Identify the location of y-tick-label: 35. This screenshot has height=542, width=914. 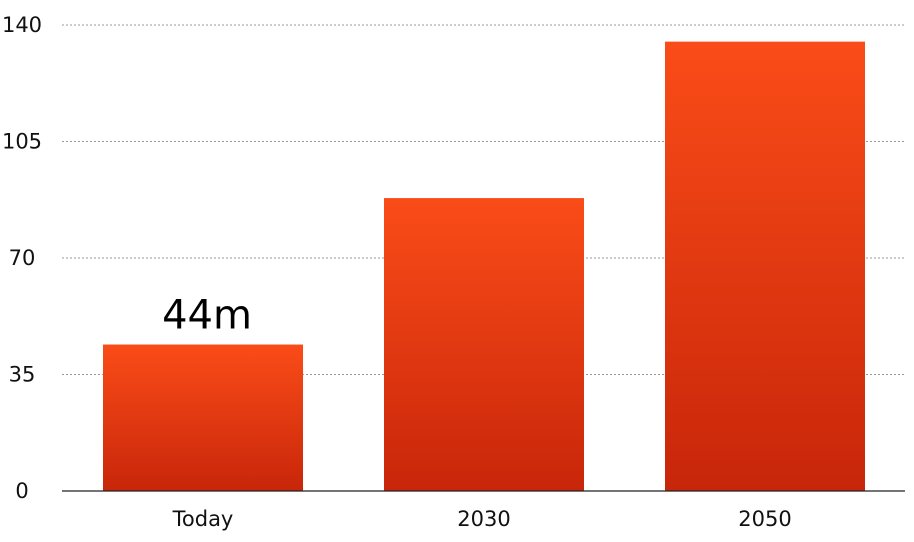
(22, 375).